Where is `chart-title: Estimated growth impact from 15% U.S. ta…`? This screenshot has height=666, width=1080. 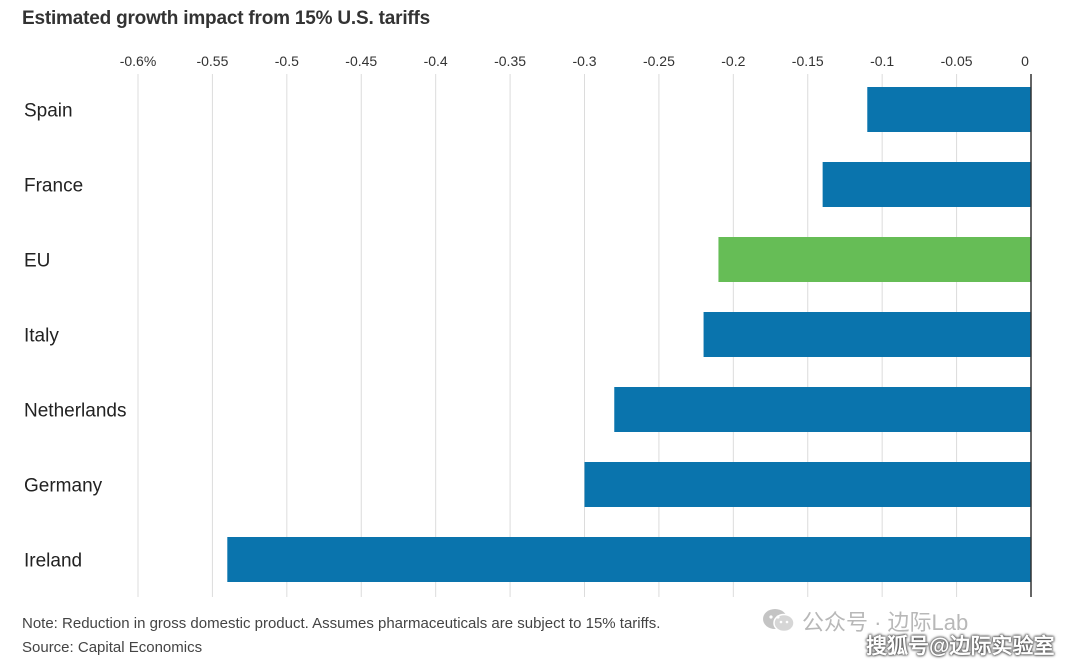
chart-title: Estimated growth impact from 15% U.S. ta… is located at coordinates (226, 18).